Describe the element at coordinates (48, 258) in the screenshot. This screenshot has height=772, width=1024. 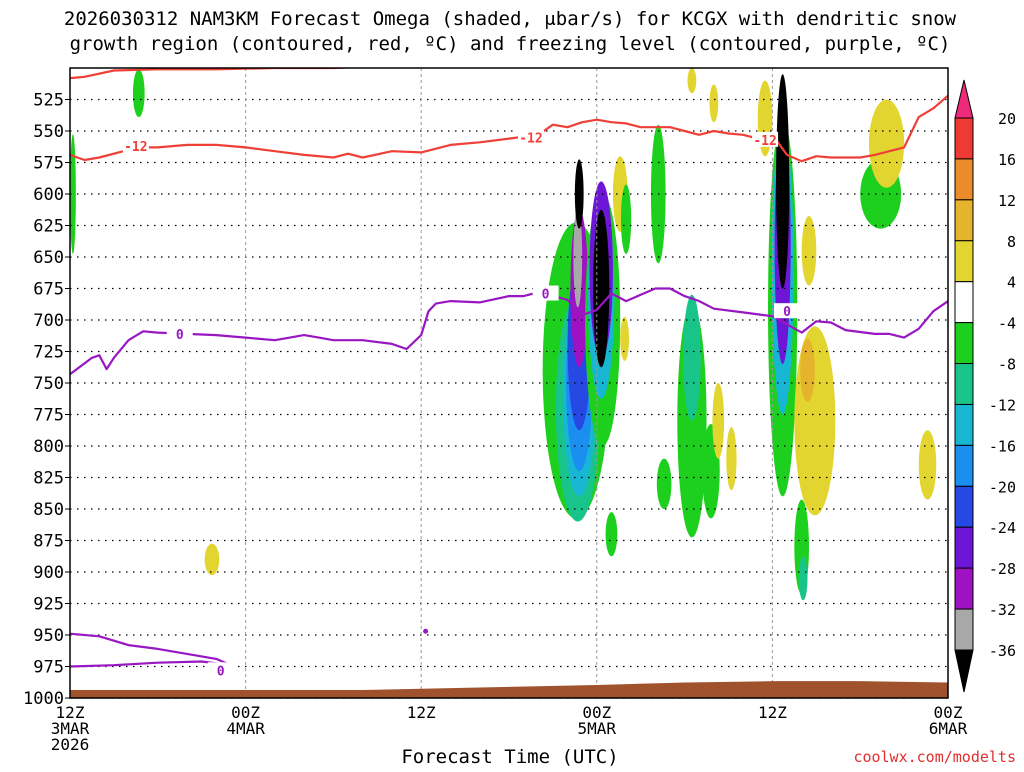
I see `y-tick-label-650: 650` at that location.